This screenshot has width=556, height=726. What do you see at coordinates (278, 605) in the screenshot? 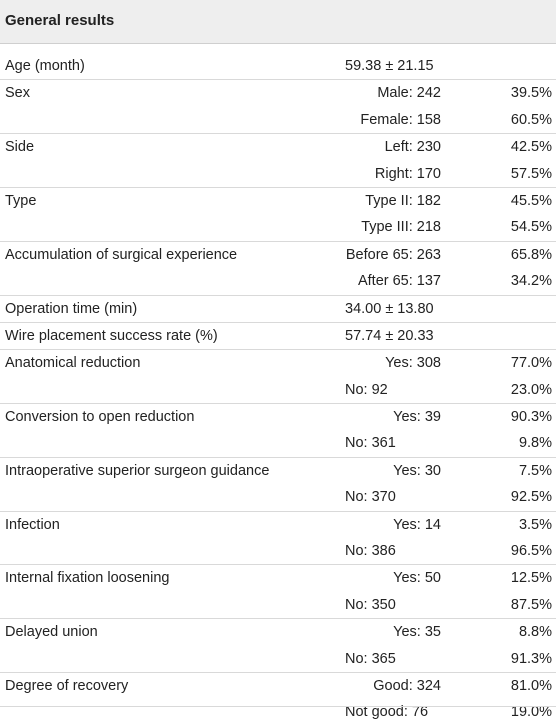
I see `table-row: No: 350 87.5%` at bounding box center [278, 605].